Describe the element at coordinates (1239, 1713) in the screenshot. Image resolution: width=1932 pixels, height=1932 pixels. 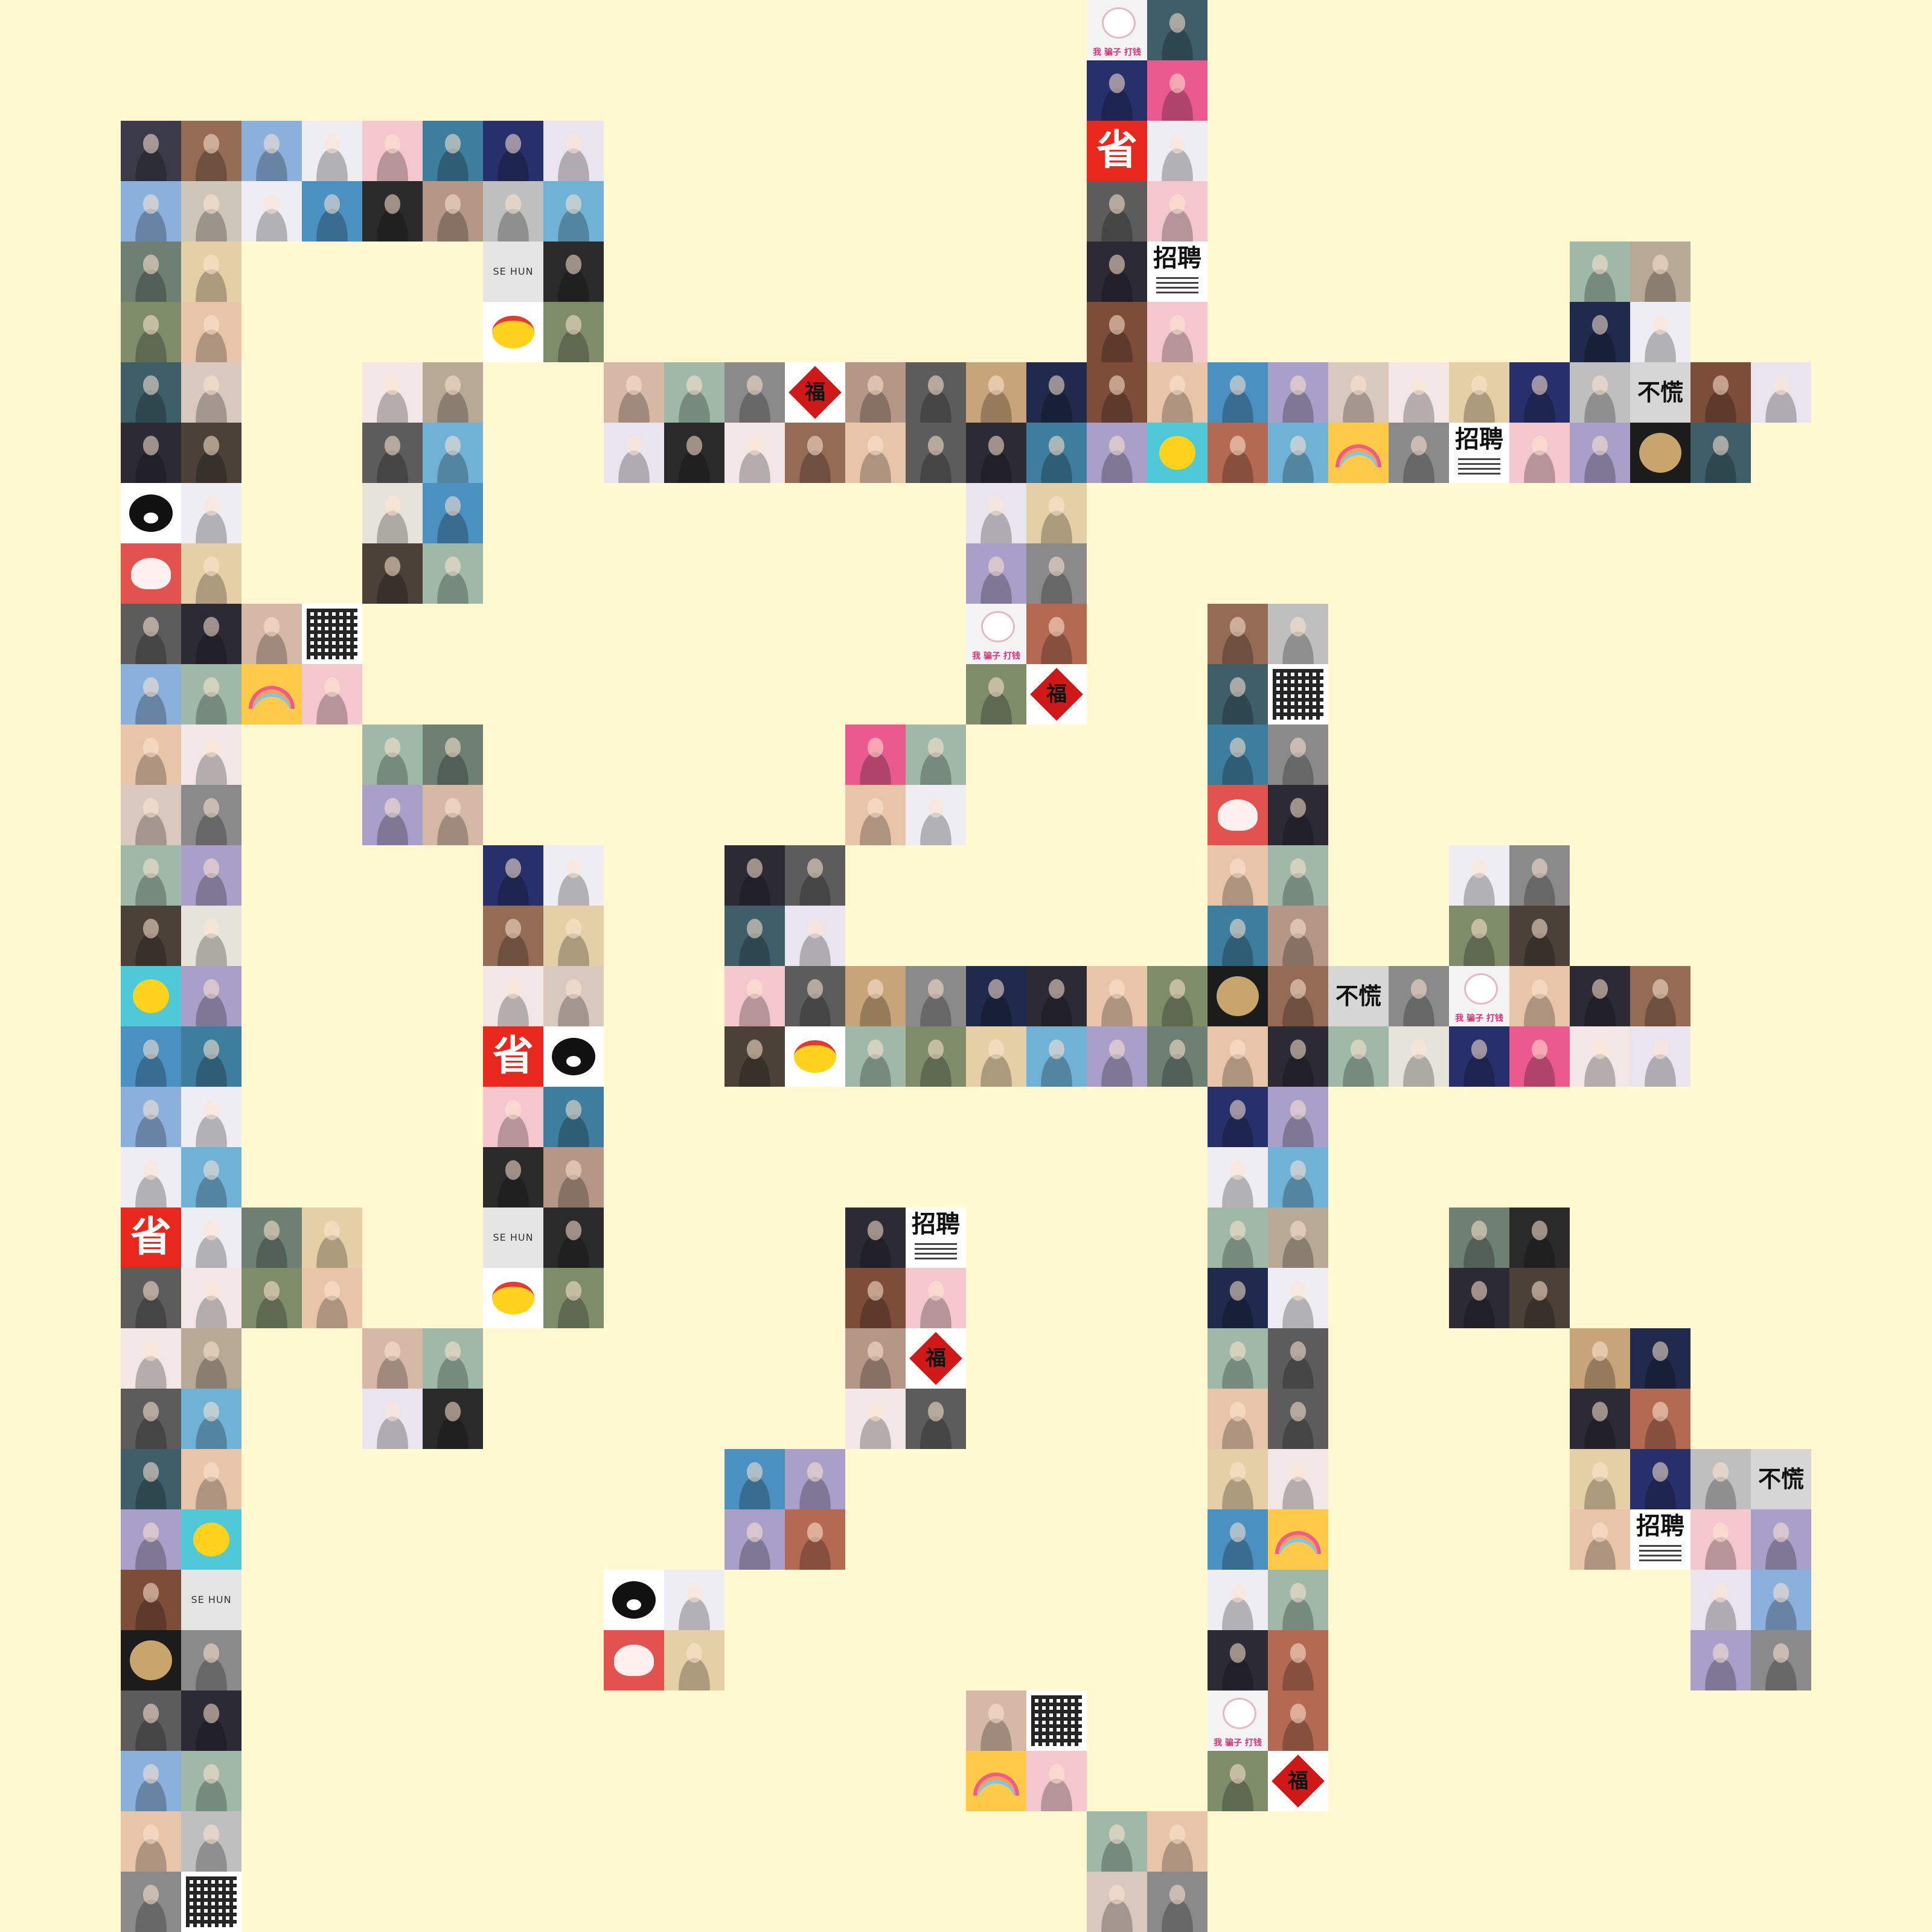
I see `cat-icon` at that location.